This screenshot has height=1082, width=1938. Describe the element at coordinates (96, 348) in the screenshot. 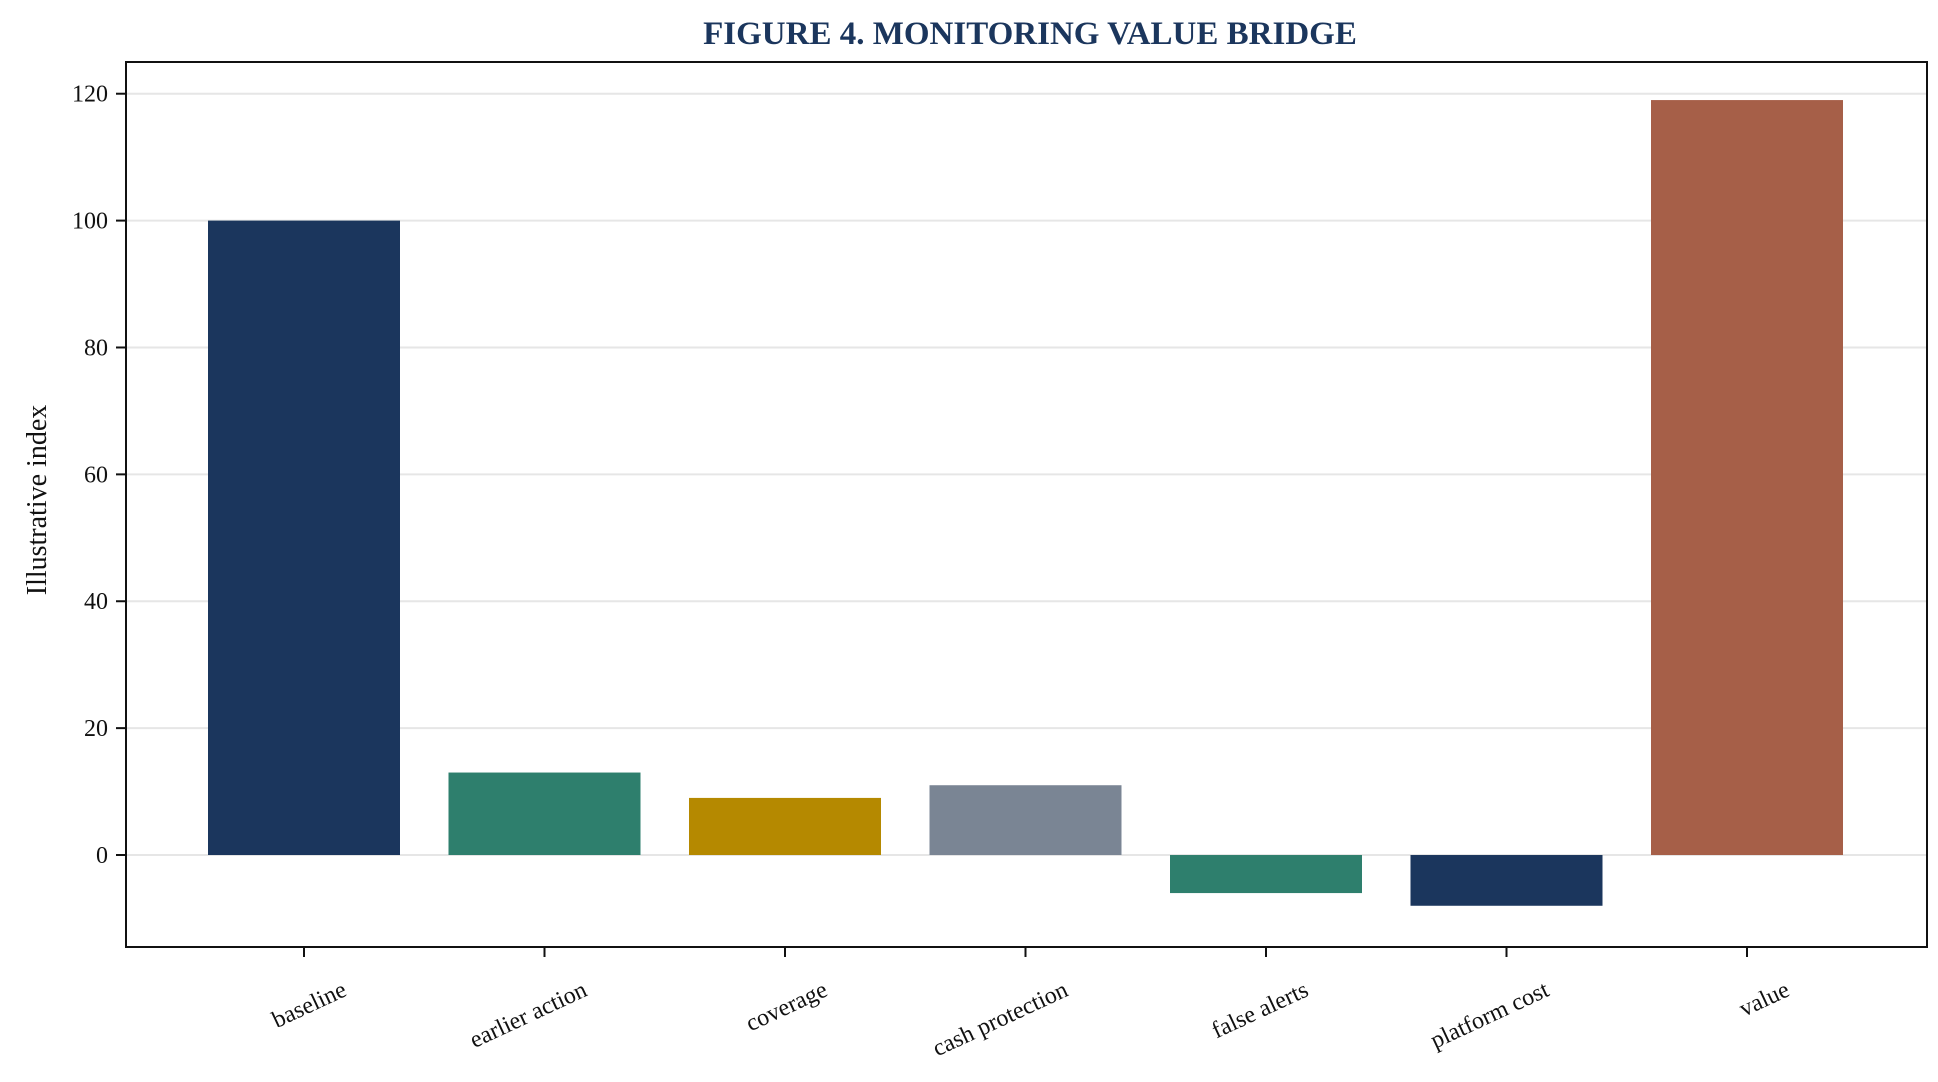

I see `y-tick-label: 80` at that location.